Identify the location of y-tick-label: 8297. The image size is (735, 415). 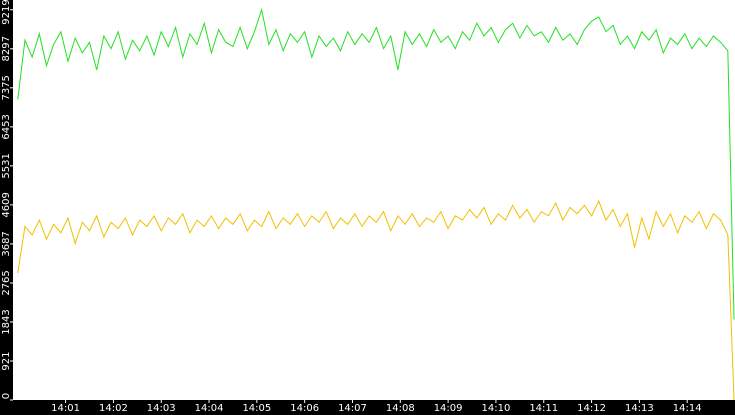
(6, 48).